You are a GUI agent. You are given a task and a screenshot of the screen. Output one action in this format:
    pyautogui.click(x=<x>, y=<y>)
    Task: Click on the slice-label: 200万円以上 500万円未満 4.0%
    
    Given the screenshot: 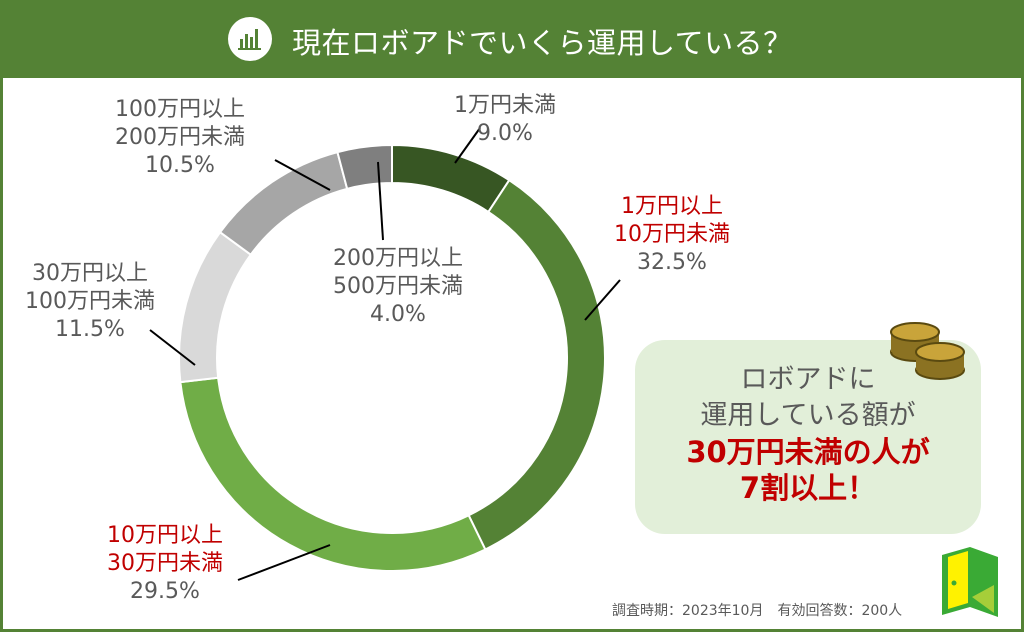 What is the action you would take?
    pyautogui.click(x=398, y=287)
    